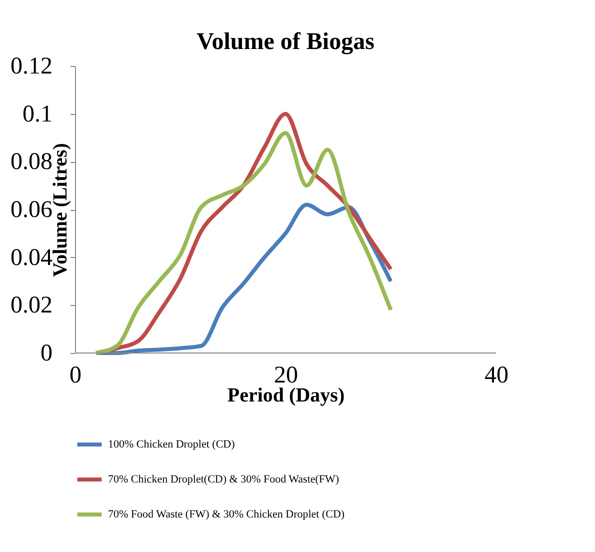 This screenshot has height=552, width=595. Describe the element at coordinates (172, 444) in the screenshot. I see `legend-label: 100% Chicken Droplet (CD)` at that location.